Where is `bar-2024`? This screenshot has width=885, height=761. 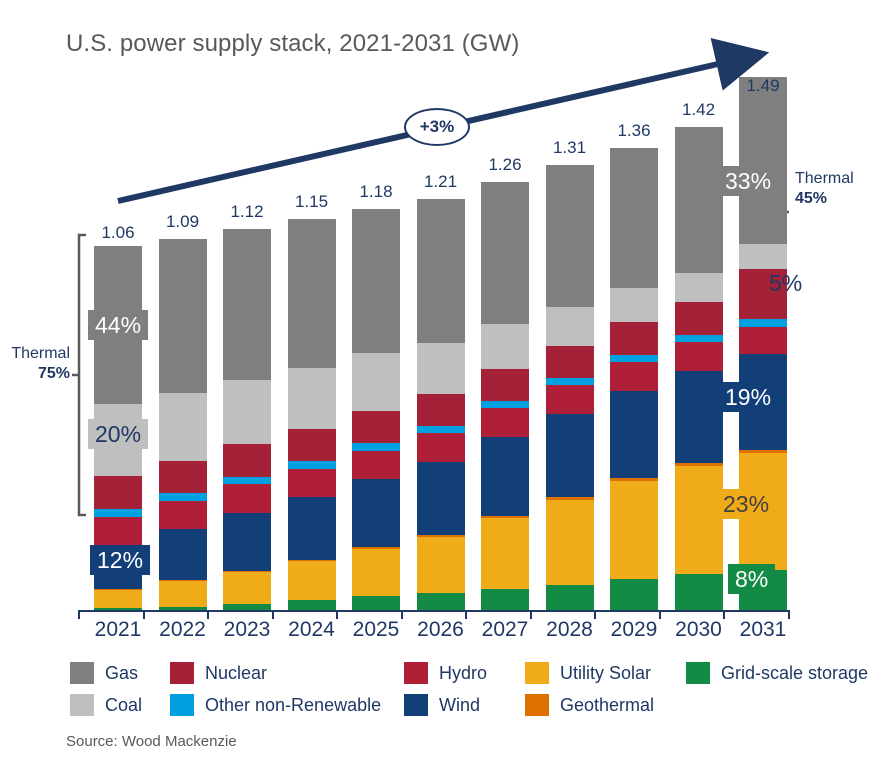 bar-2024 is located at coordinates (311, 414).